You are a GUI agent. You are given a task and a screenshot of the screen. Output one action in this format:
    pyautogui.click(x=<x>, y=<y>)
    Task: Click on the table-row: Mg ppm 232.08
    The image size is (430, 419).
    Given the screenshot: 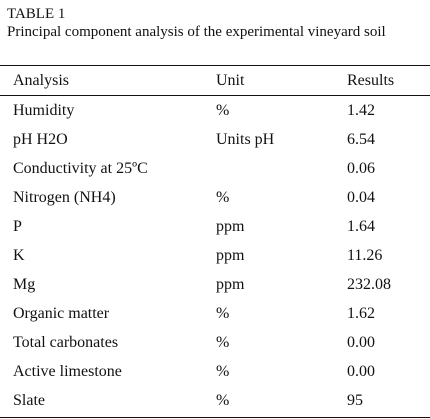 What is the action you would take?
    pyautogui.click(x=215, y=284)
    